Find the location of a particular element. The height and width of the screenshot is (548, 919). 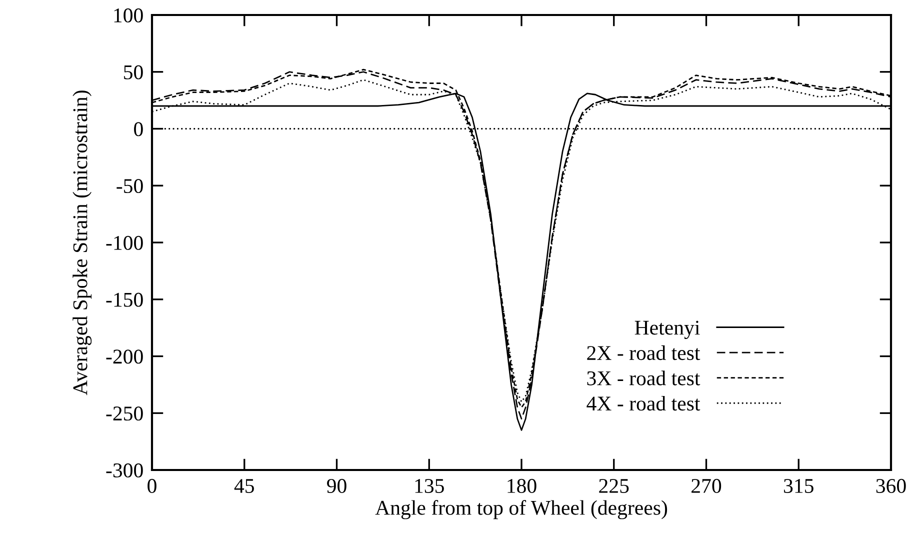

legend-label: Hetenyi is located at coordinates (667, 330).